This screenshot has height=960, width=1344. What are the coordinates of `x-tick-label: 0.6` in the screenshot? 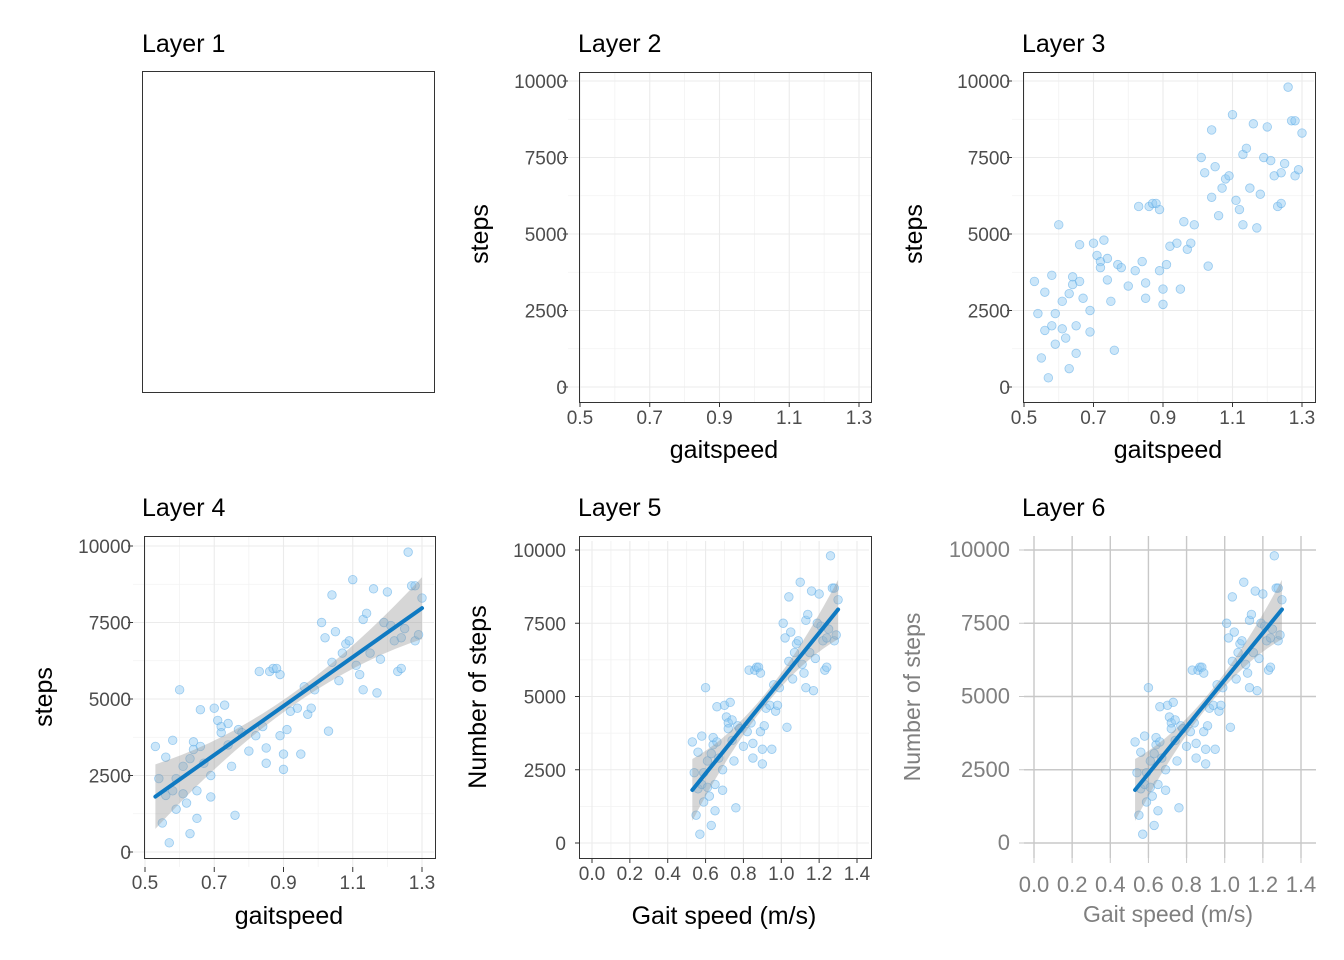 It's located at (1148, 884).